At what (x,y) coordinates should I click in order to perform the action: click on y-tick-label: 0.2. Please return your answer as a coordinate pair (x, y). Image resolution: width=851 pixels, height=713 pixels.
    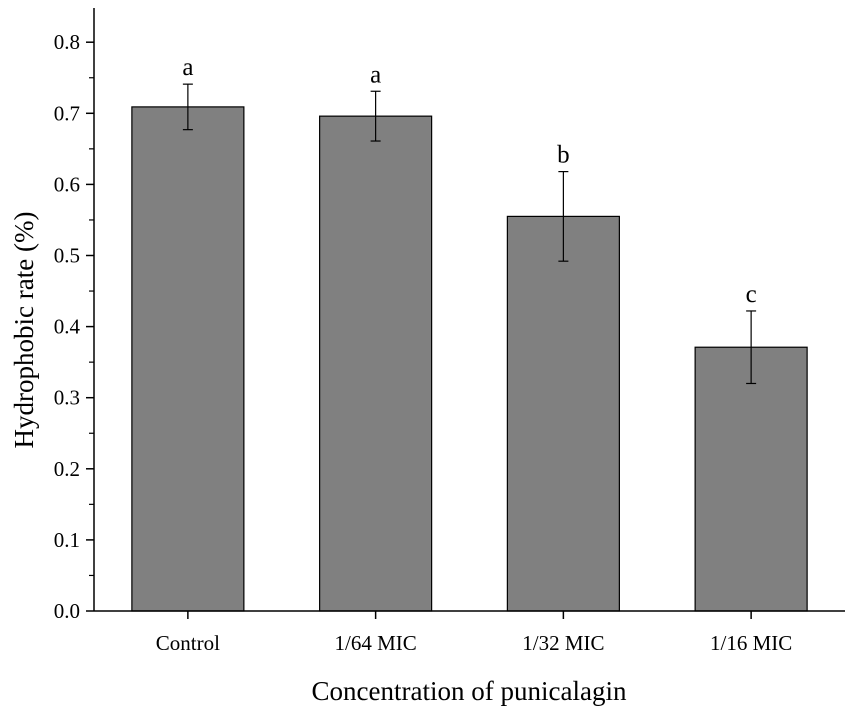
    Looking at the image, I should click on (67, 469).